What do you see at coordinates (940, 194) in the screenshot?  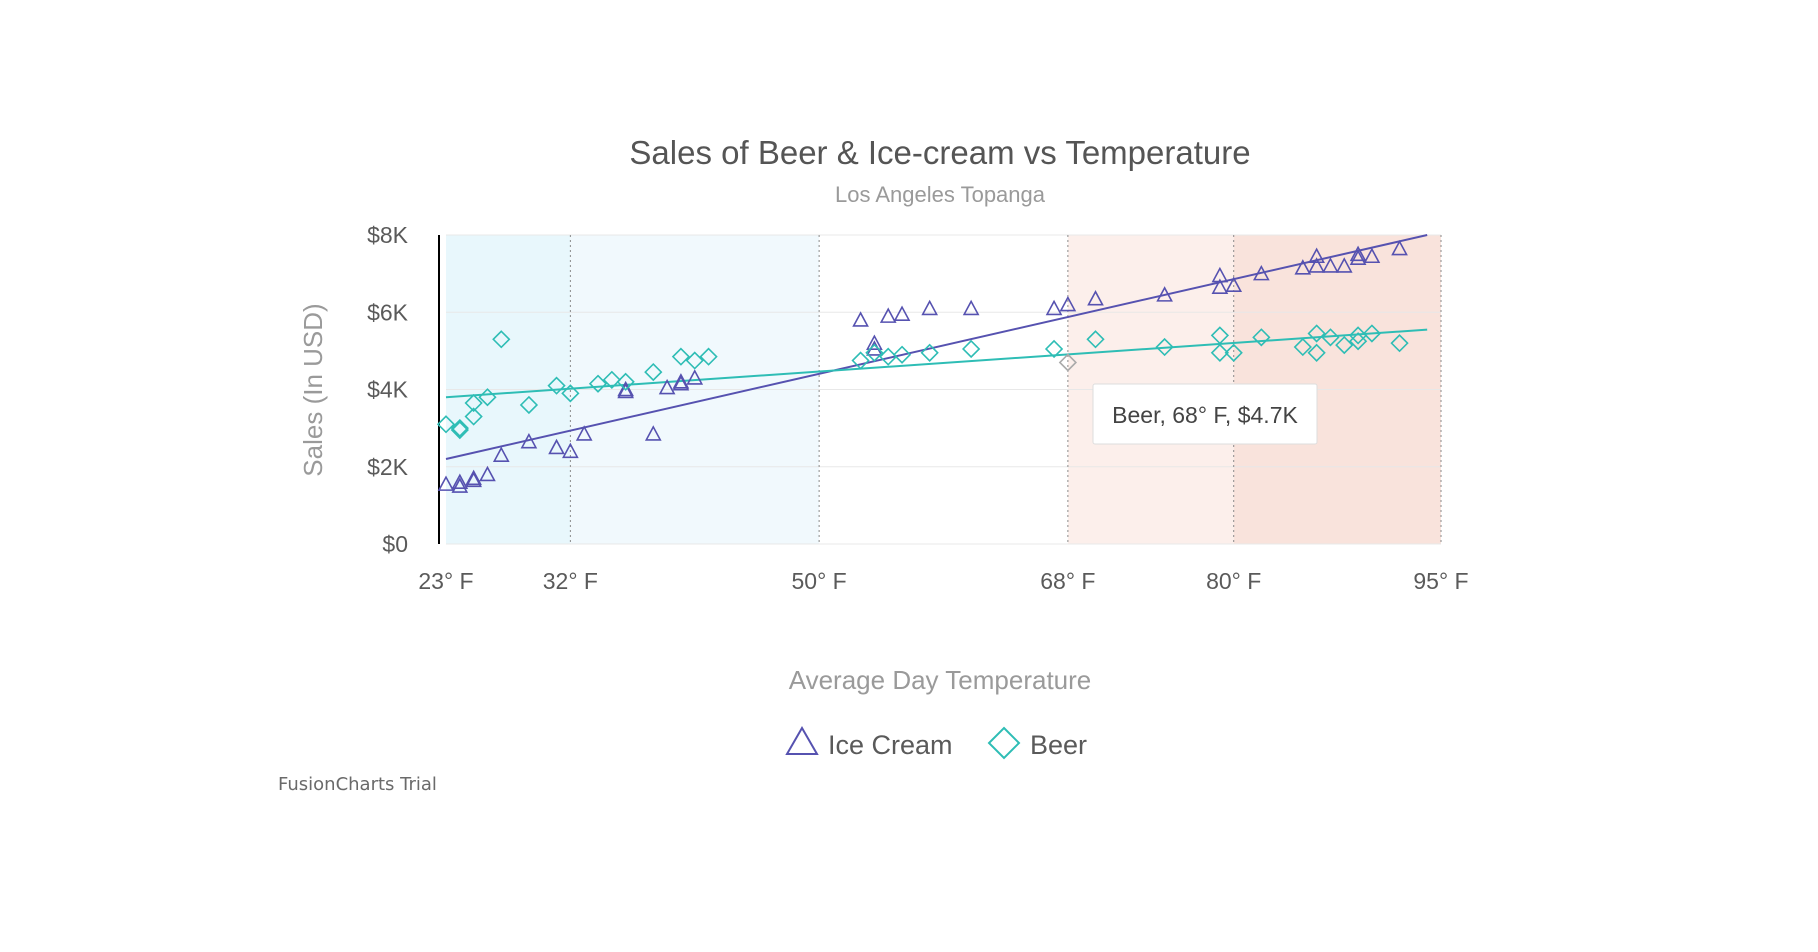 I see `chart-subtitle: Los Angeles Topanga` at bounding box center [940, 194].